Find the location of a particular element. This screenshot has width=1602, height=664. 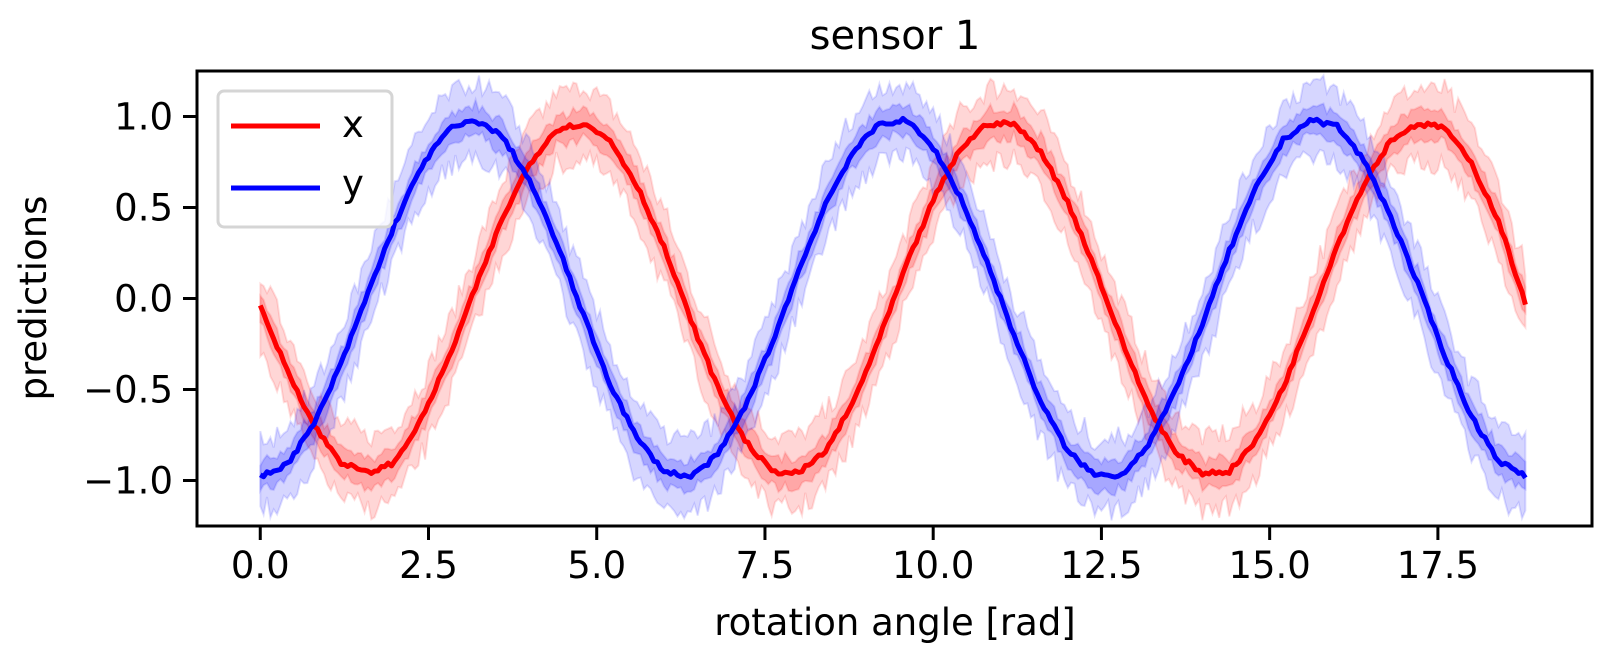

x-tick-label: 5.0 is located at coordinates (596, 565).